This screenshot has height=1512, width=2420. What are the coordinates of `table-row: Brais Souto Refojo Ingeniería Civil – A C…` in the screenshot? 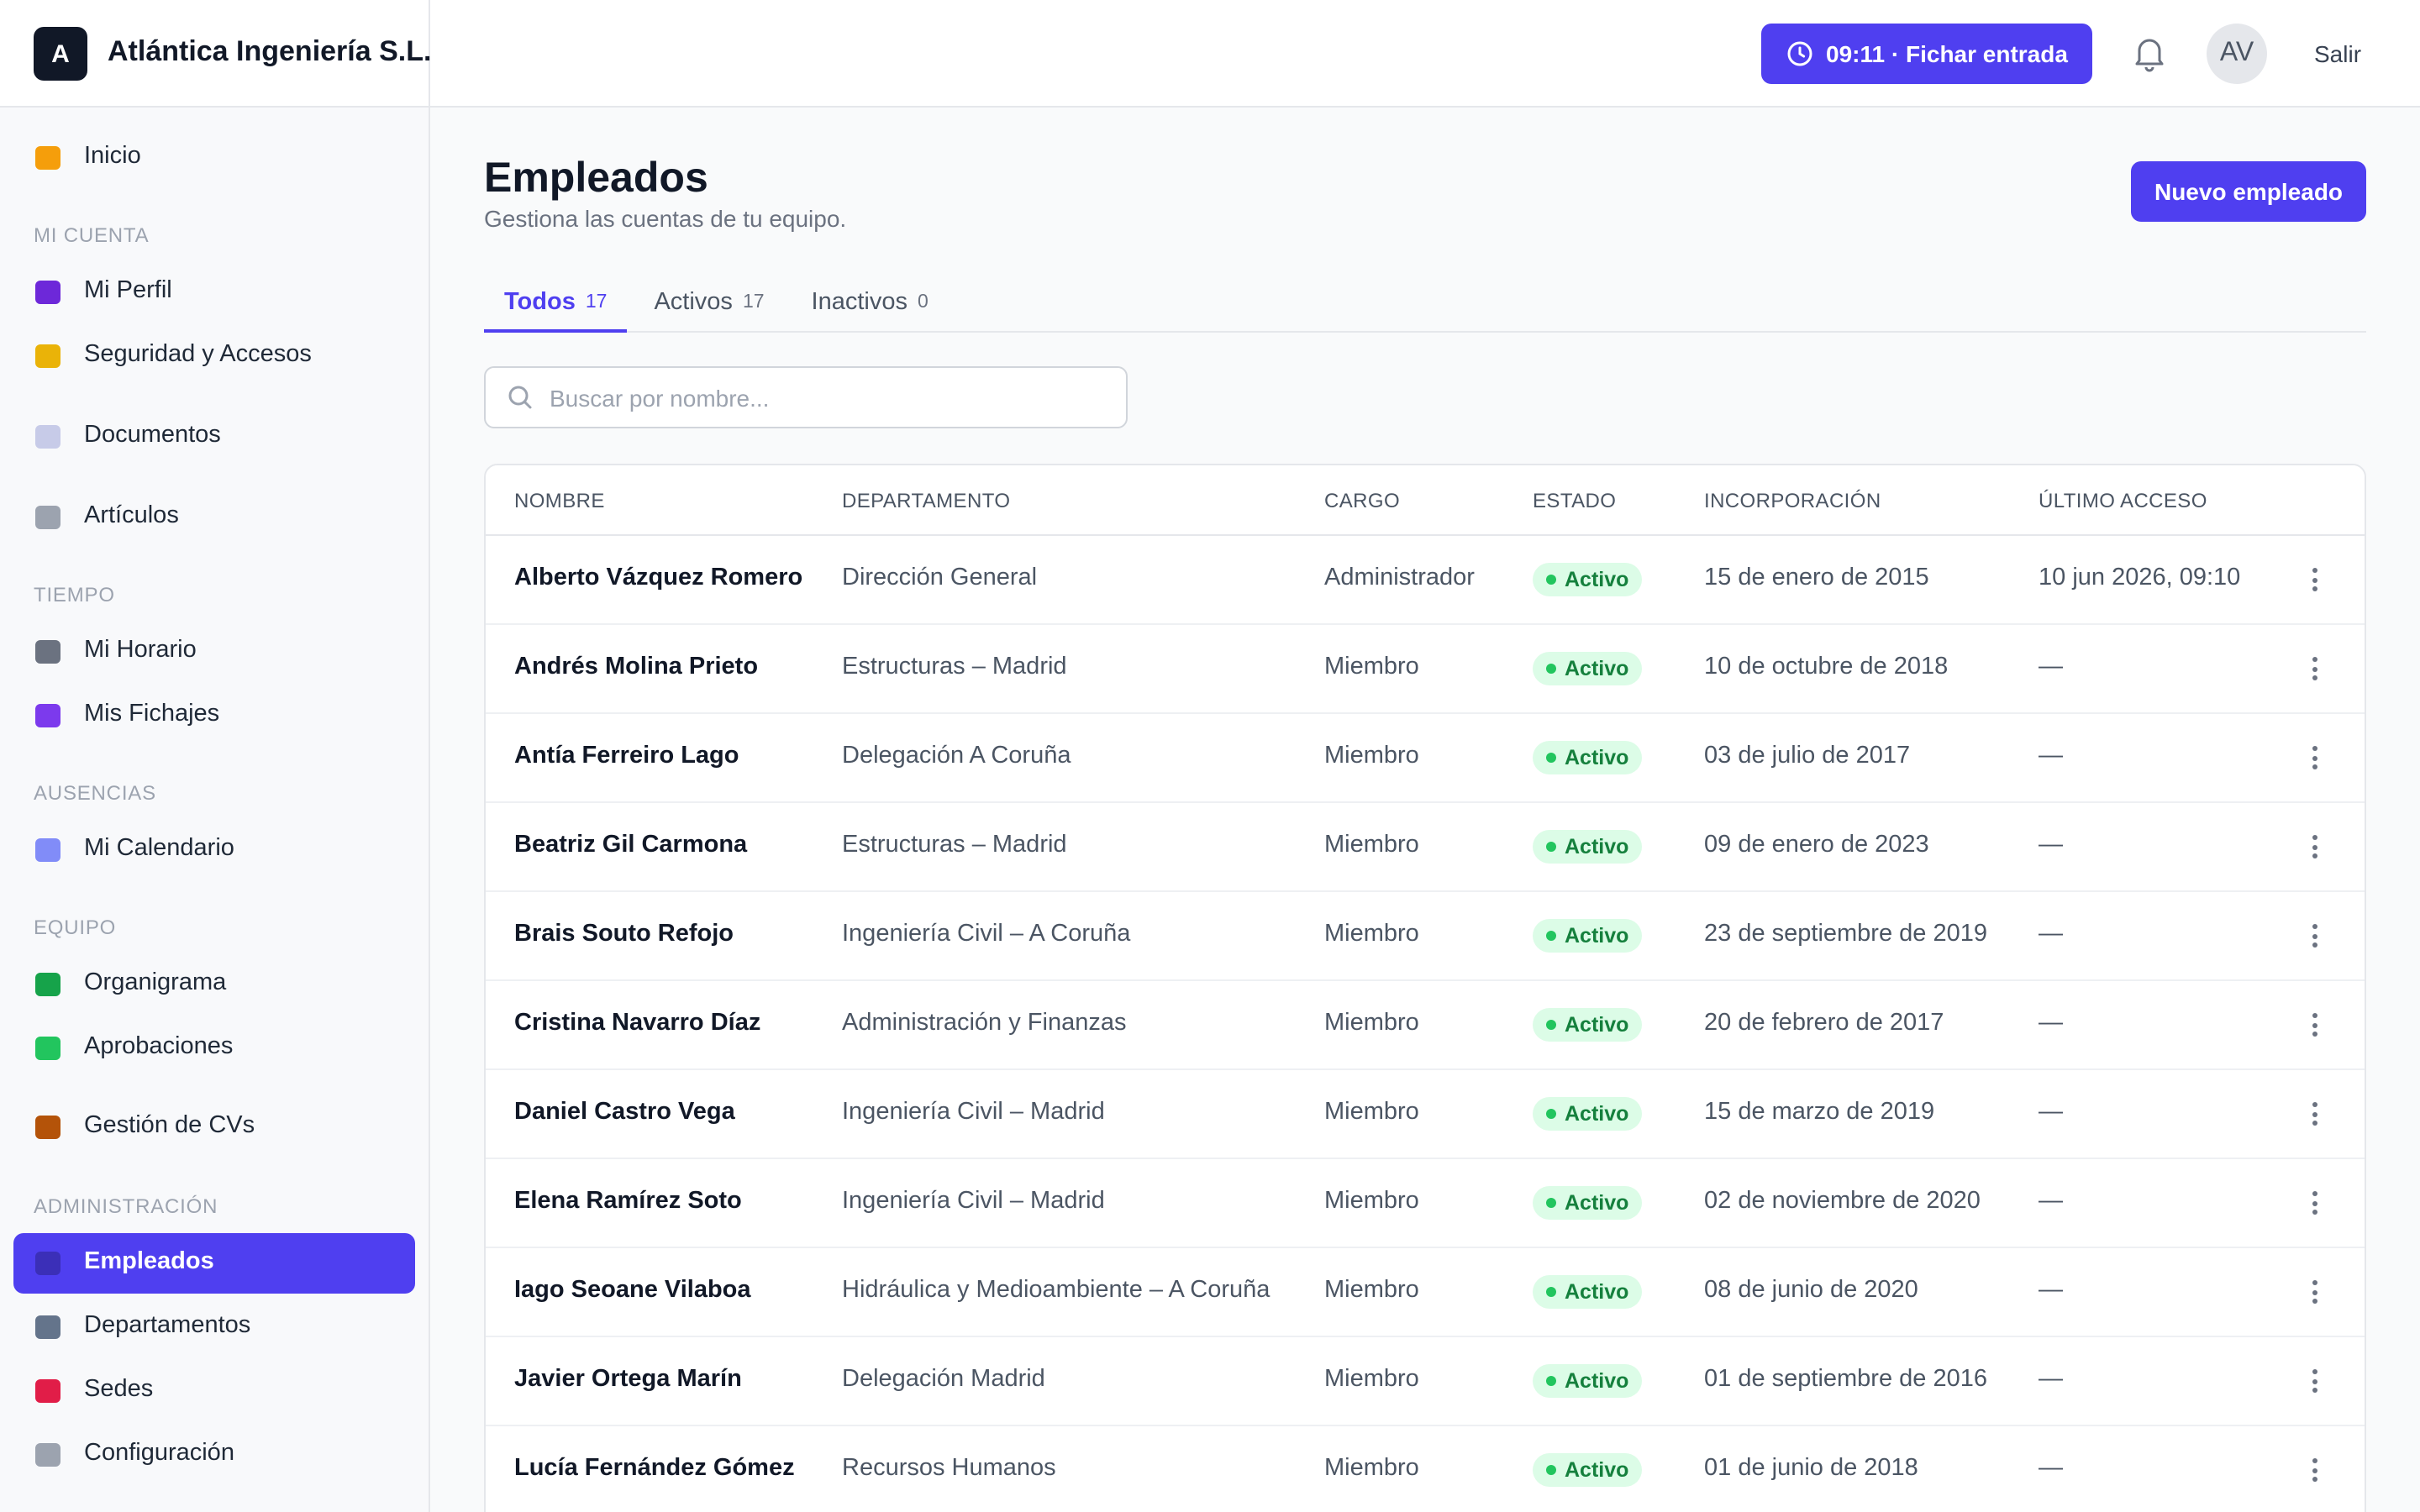 It's located at (1425, 936).